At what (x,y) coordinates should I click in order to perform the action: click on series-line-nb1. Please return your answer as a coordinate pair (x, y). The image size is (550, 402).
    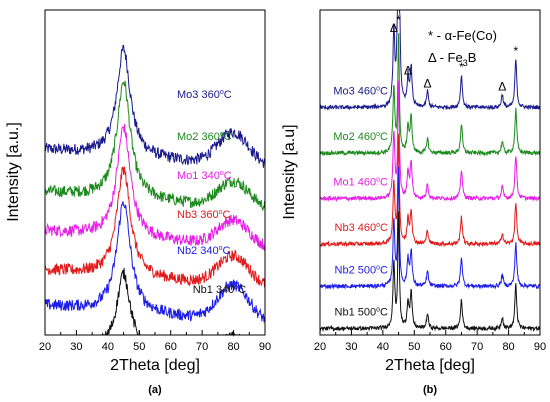
    Looking at the image, I should click on (430, 272).